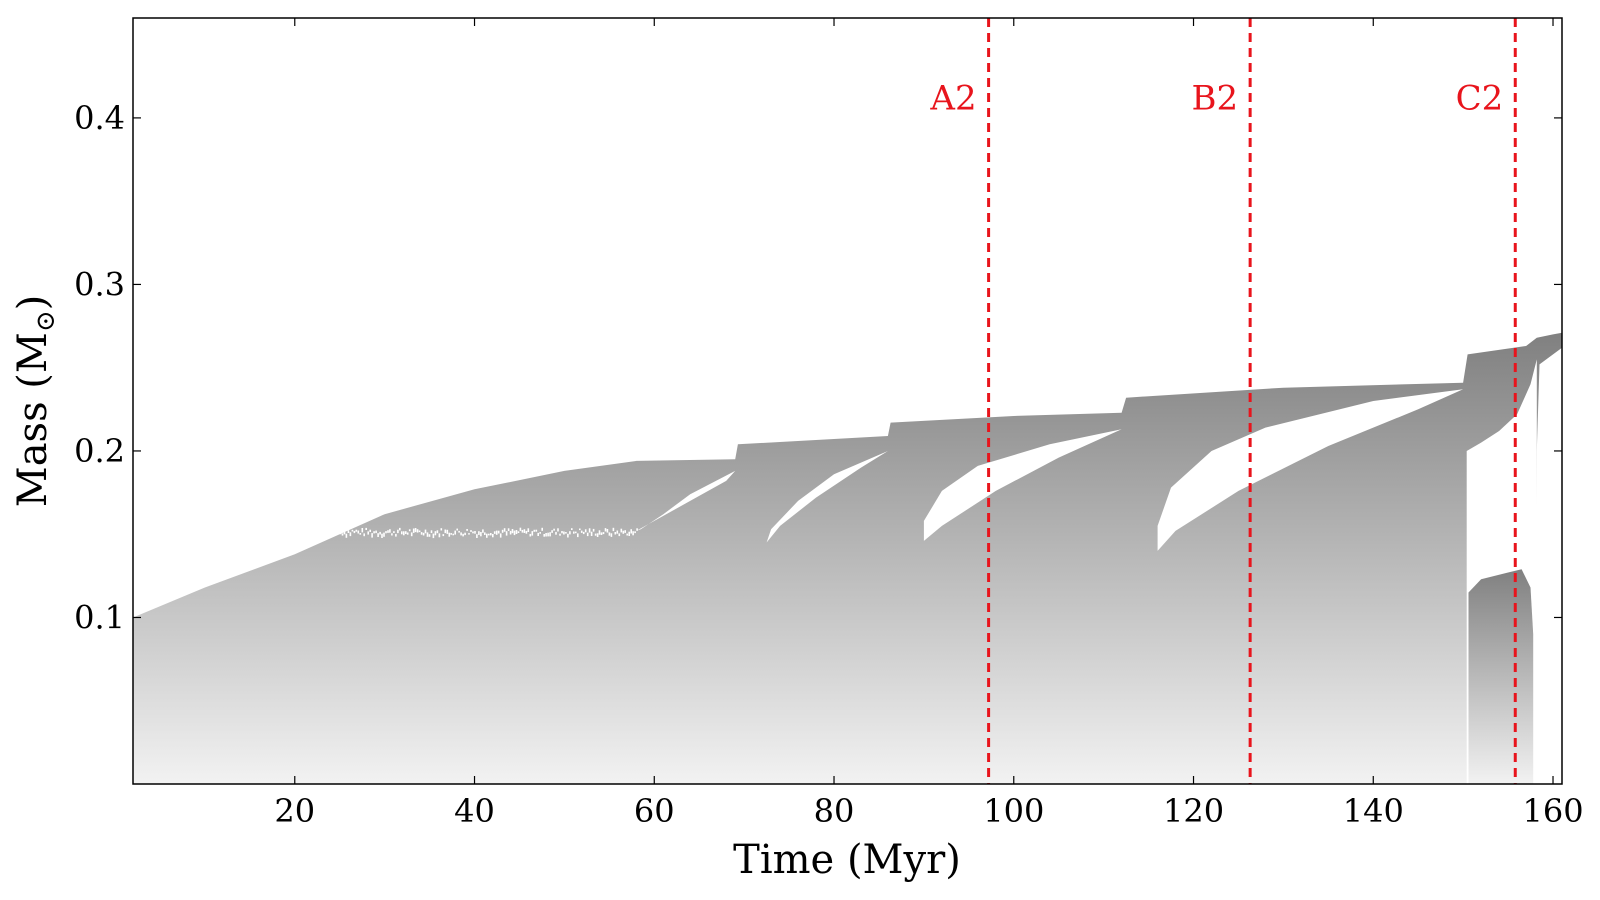  What do you see at coordinates (1013, 811) in the screenshot?
I see `x-tick-label: 100` at bounding box center [1013, 811].